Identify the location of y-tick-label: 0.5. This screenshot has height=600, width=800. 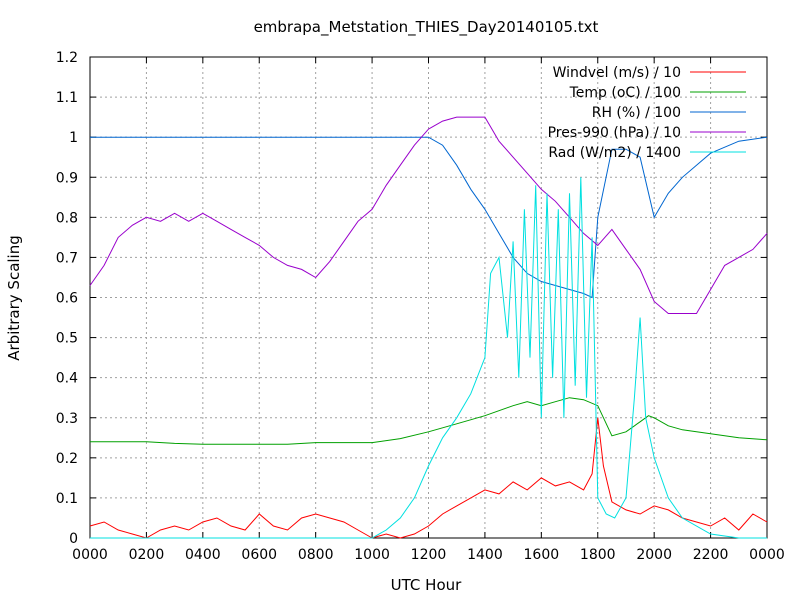
(67, 339).